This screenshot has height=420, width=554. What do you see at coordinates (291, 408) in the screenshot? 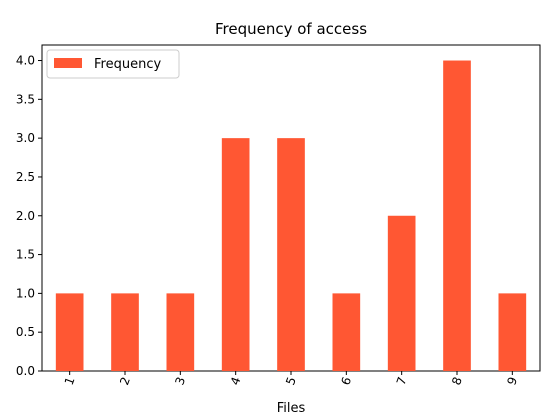
I see `x-axis-label: Files` at bounding box center [291, 408].